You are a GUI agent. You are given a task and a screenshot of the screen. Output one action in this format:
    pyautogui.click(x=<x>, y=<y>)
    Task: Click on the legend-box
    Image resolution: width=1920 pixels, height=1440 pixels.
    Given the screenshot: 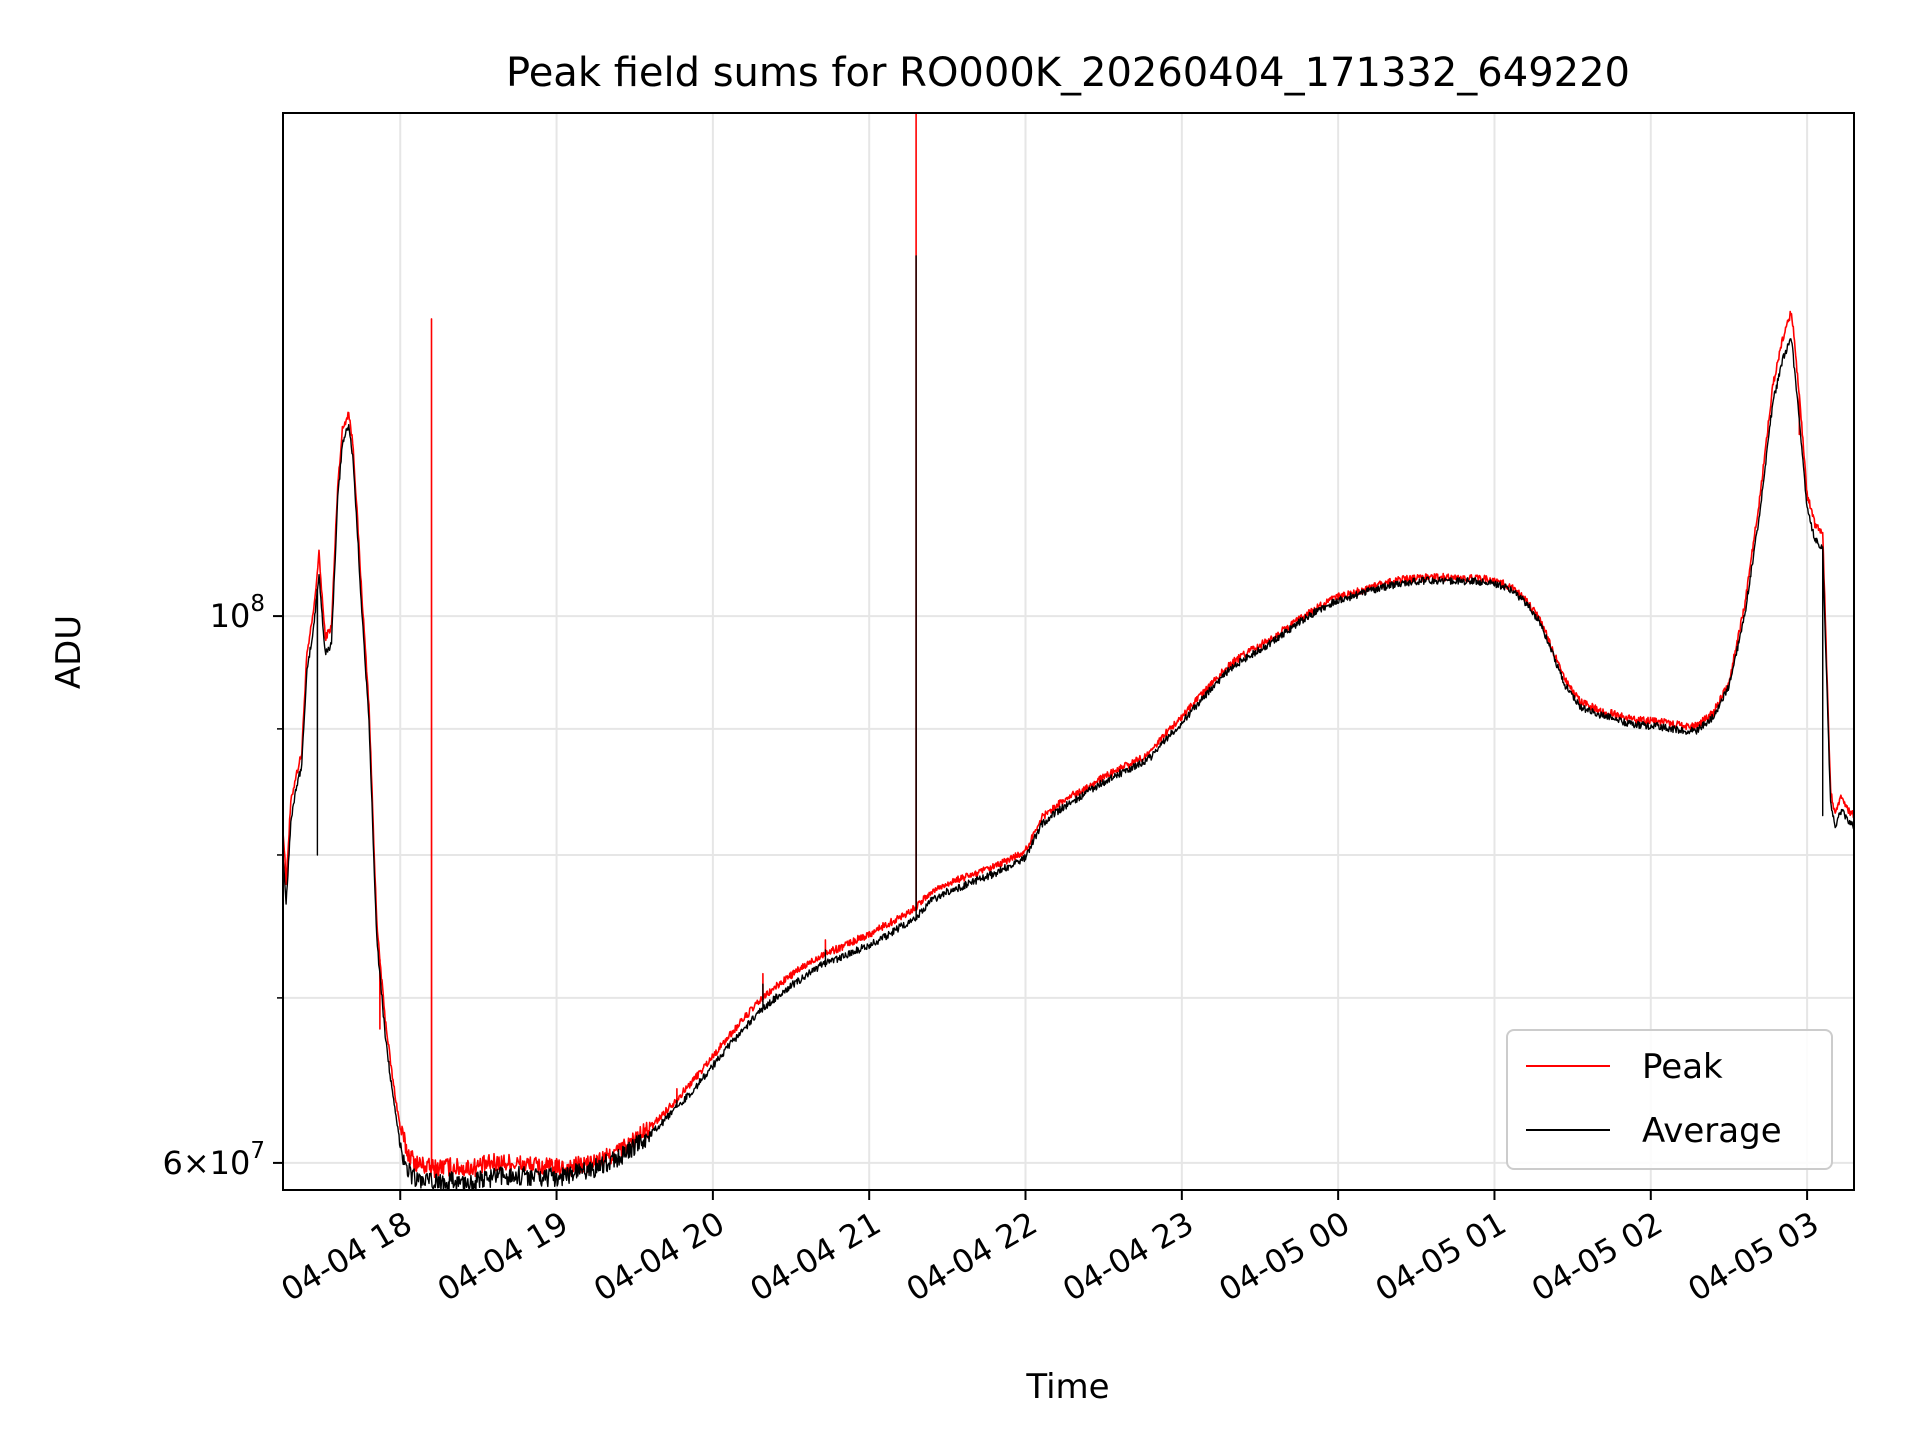 What is the action you would take?
    pyautogui.click(x=1669, y=1099)
    